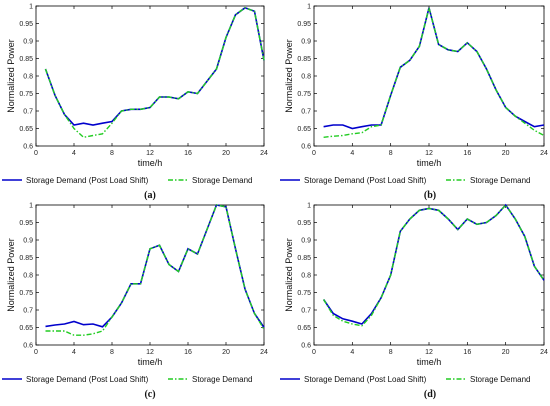  Describe the element at coordinates (430, 195) in the screenshot. I see `panel-caption: (b)` at that location.